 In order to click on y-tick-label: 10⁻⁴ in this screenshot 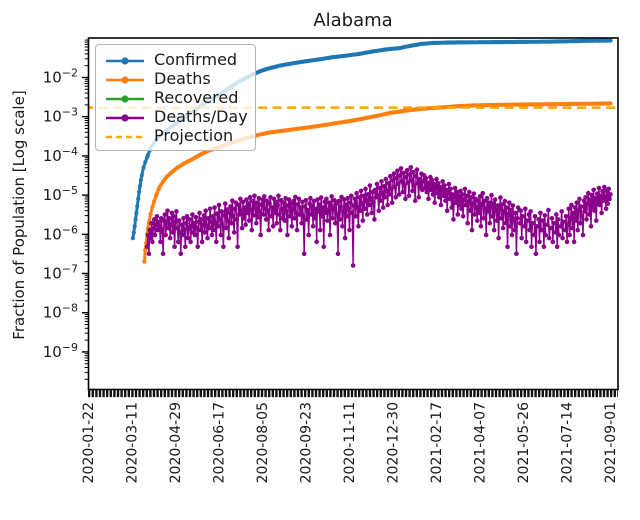, I will do `click(60, 155)`.